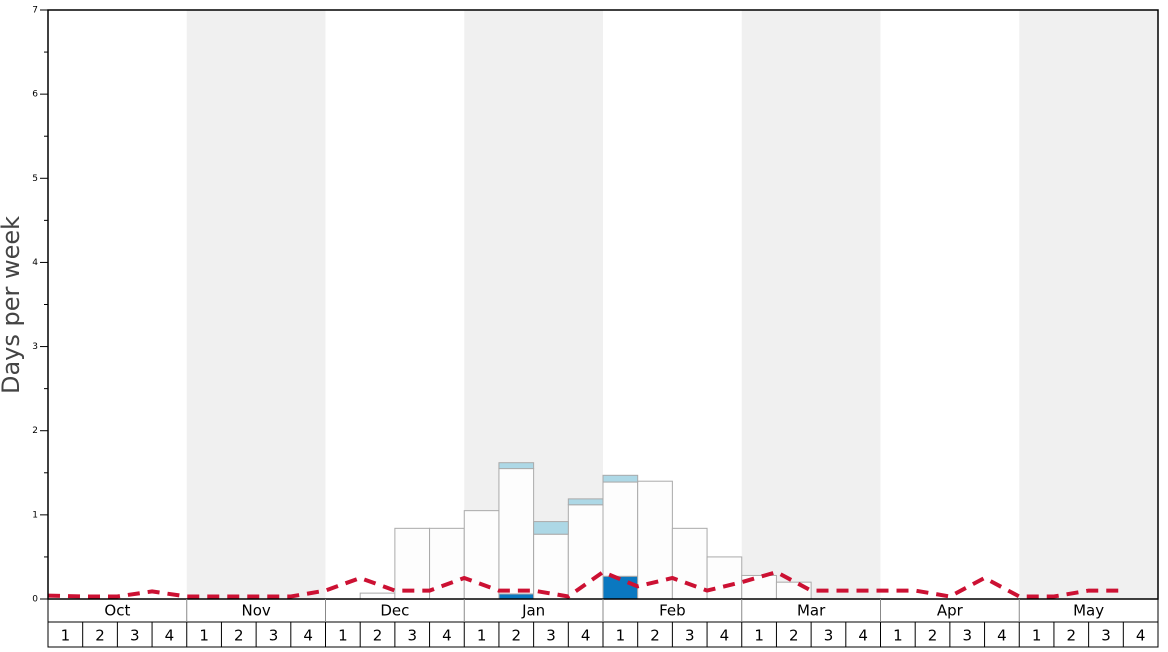 This screenshot has height=652, width=1168. What do you see at coordinates (811, 611) in the screenshot?
I see `month-label: Mar` at bounding box center [811, 611].